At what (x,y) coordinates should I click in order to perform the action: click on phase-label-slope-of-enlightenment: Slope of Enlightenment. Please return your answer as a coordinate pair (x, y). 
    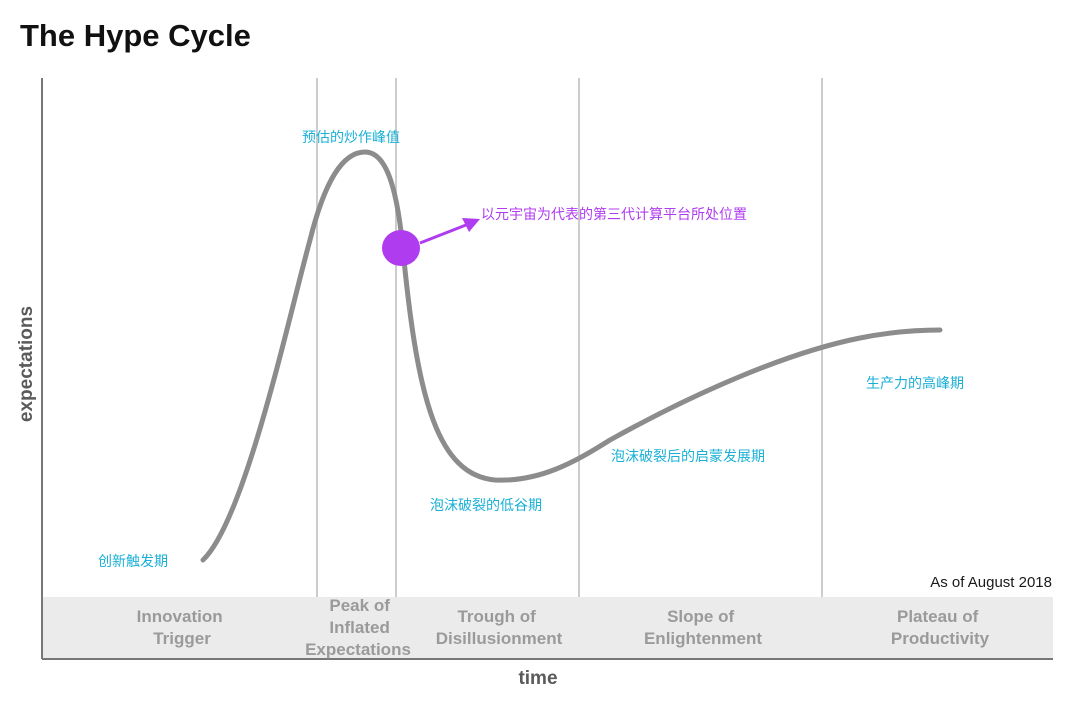
    Looking at the image, I should click on (703, 627).